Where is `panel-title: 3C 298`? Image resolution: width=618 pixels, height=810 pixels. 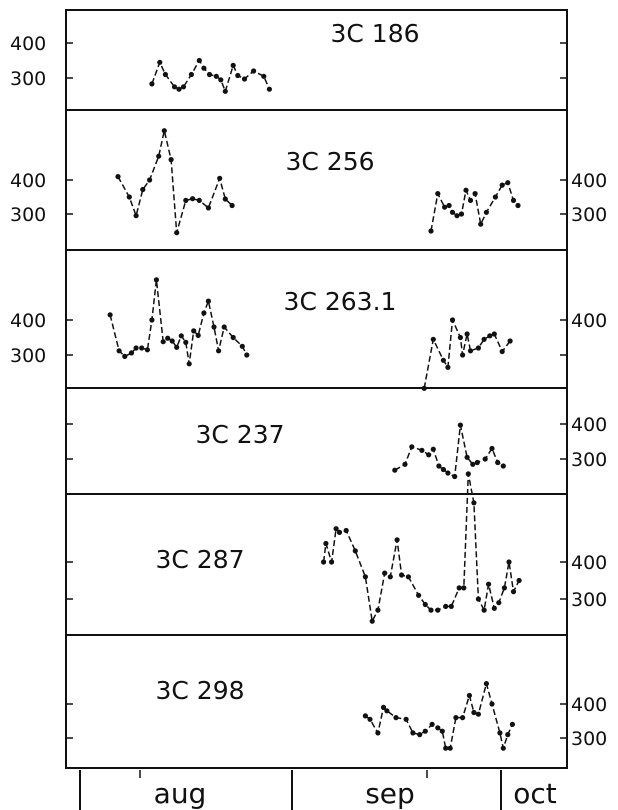
panel-title: 3C 298 is located at coordinates (199, 690).